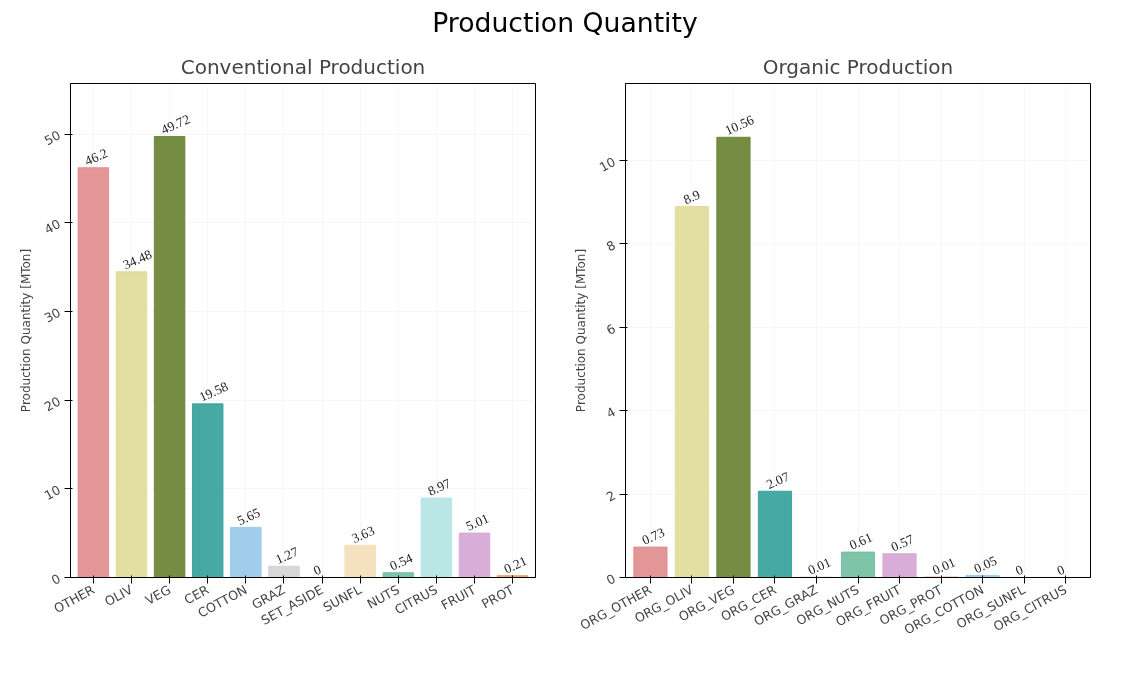 The image size is (1131, 673). Describe the element at coordinates (515, 565) in the screenshot. I see `data-label: 0.21` at that location.